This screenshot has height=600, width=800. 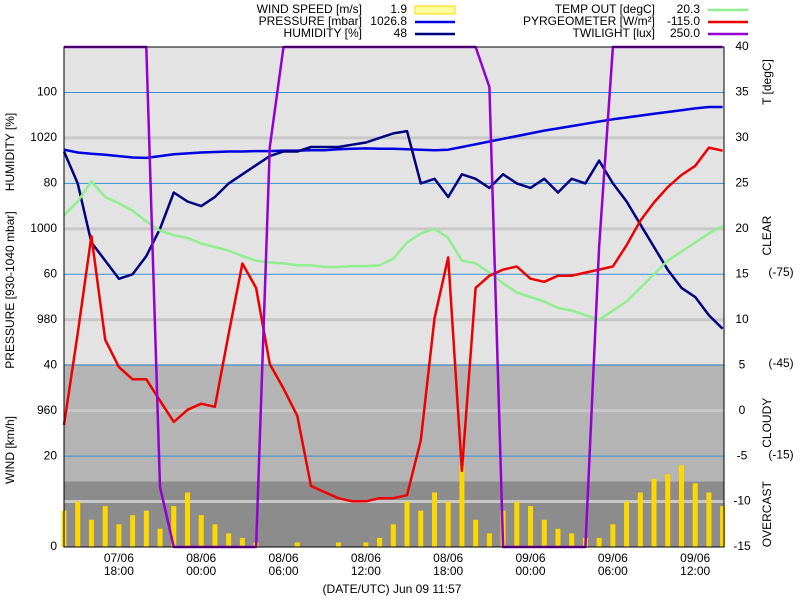 What do you see at coordinates (689, 9) in the screenshot?
I see `legend-value: 20.3` at bounding box center [689, 9].